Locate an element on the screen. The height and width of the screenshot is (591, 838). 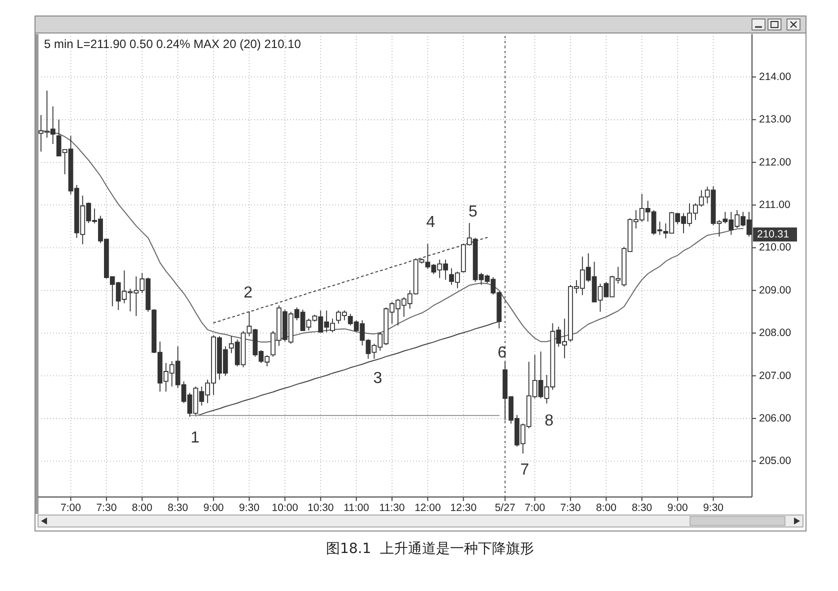
y-tick-label: 208.00 is located at coordinates (775, 333).